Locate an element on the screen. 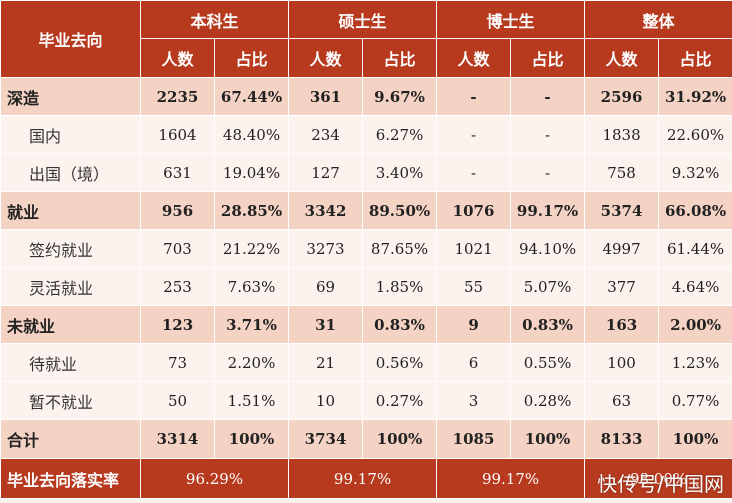  cell-ratio: 48.40% is located at coordinates (251, 134).